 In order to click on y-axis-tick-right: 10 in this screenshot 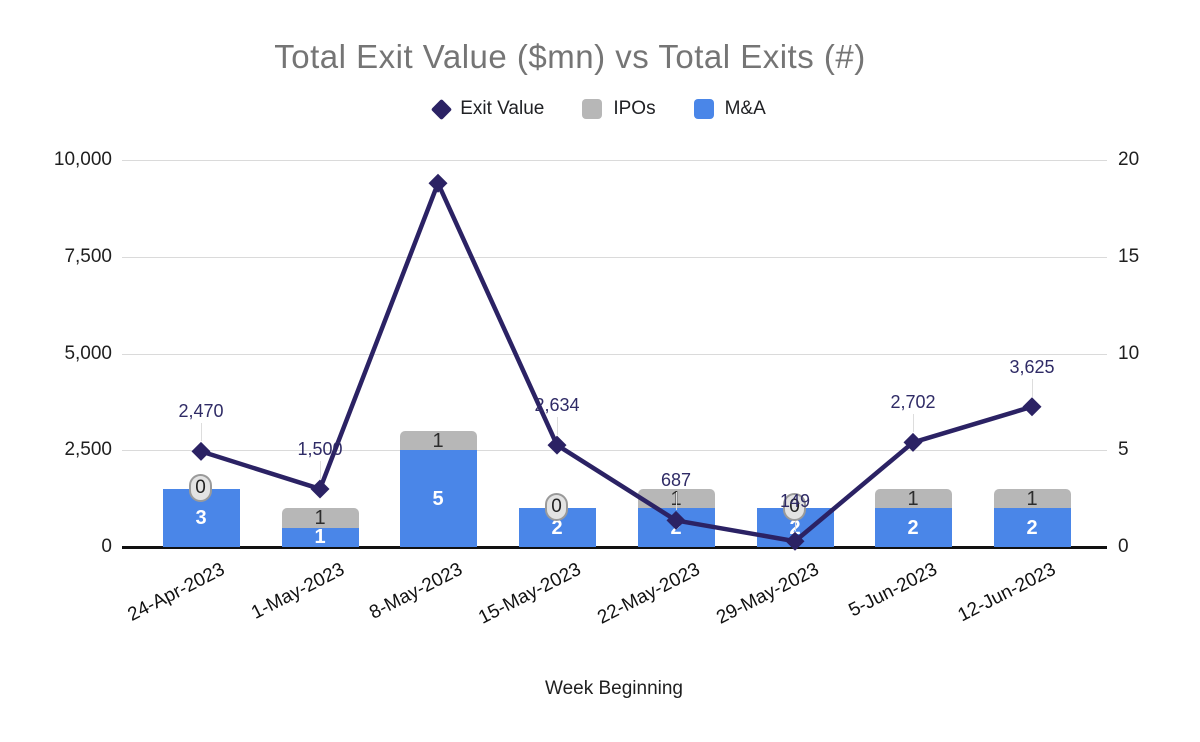, I will do `click(1129, 353)`.